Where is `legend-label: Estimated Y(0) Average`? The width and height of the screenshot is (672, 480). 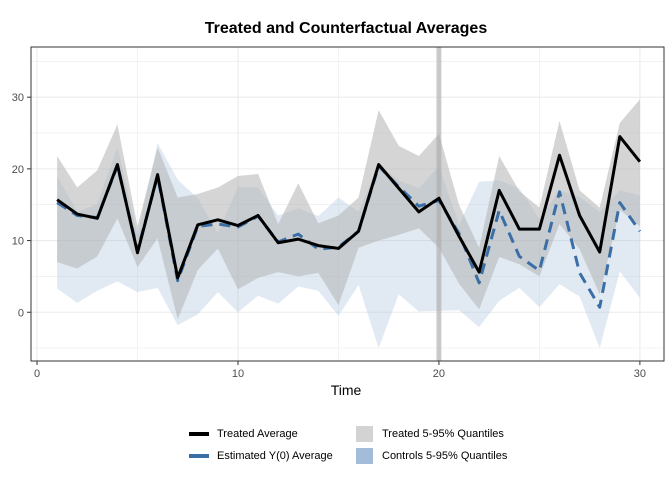
legend-label: Estimated Y(0) Average is located at coordinates (275, 456).